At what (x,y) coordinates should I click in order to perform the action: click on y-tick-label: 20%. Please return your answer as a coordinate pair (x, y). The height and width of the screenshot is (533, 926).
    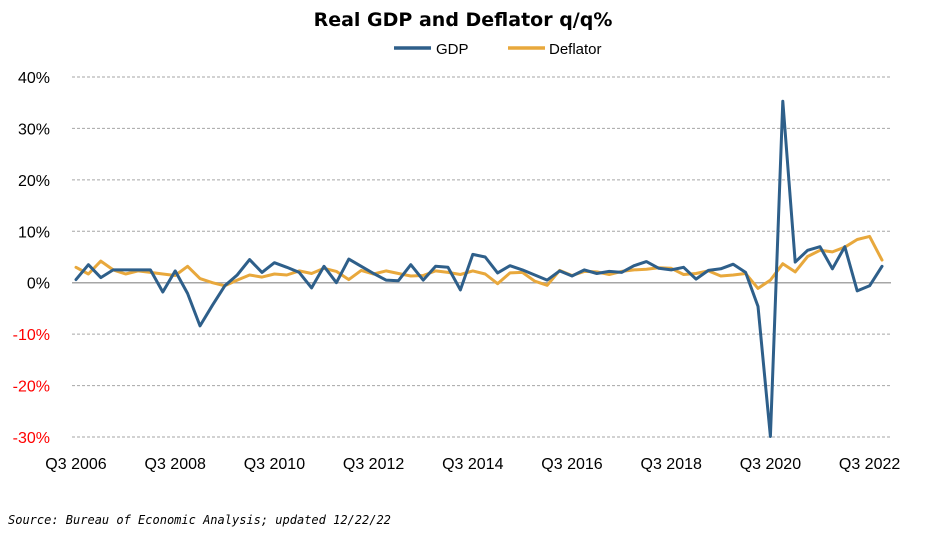
    Looking at the image, I should click on (34, 181).